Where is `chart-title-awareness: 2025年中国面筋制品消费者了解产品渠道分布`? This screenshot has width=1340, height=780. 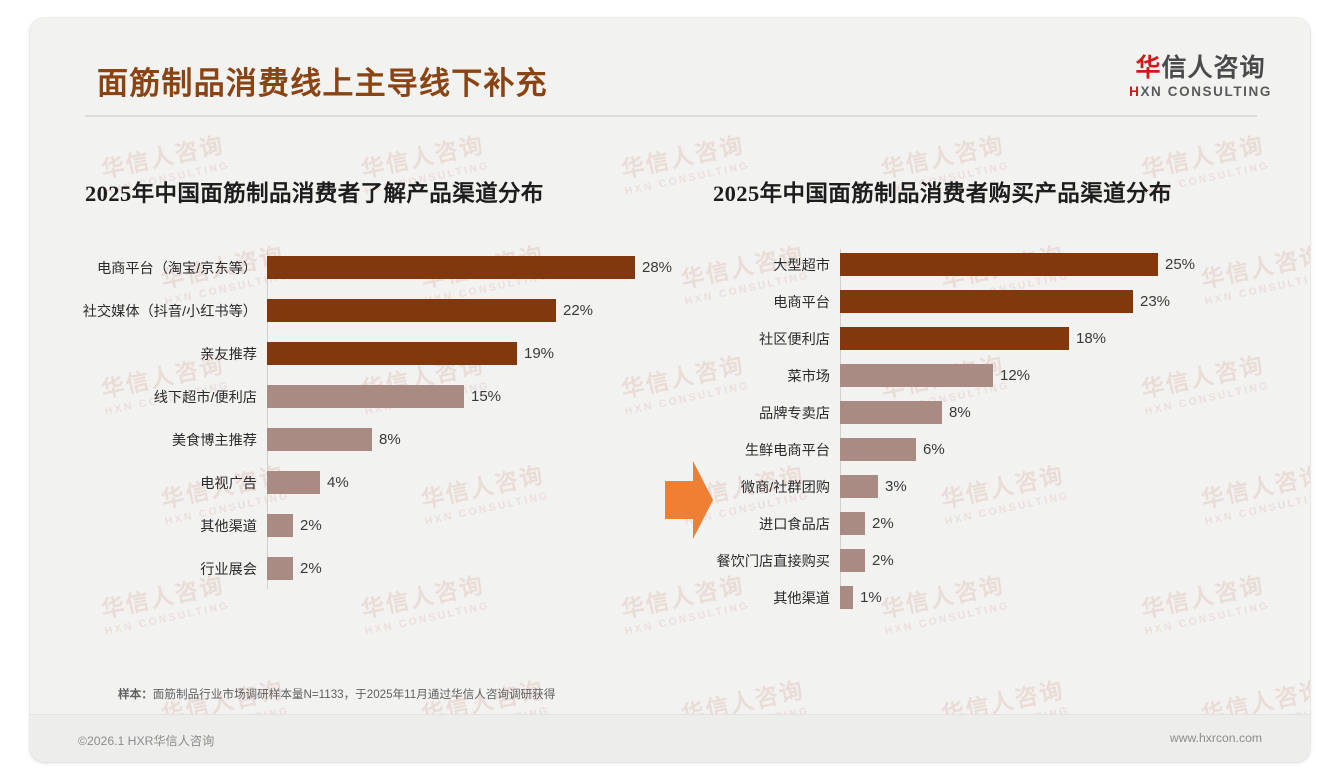
chart-title-awareness: 2025年中国面筋制品消费者了解产品渠道分布 is located at coordinates (314, 193).